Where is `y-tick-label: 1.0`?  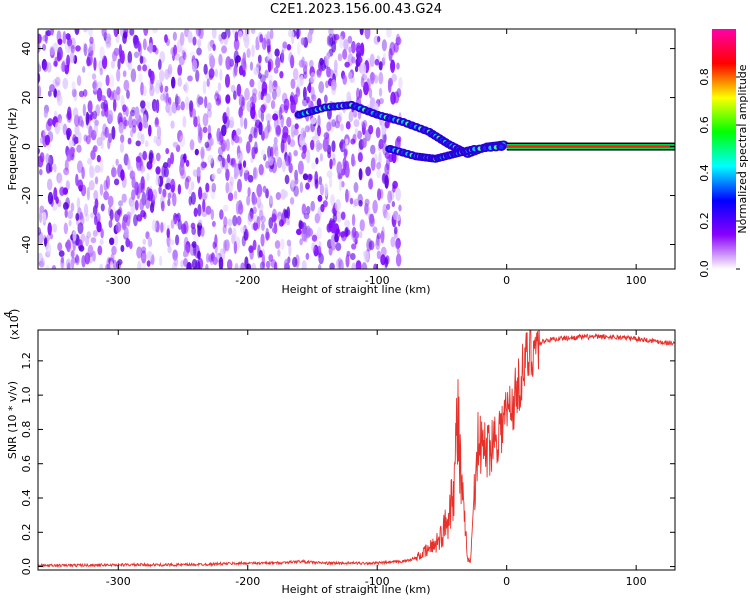 y-tick-label: 1.0 is located at coordinates (26, 395).